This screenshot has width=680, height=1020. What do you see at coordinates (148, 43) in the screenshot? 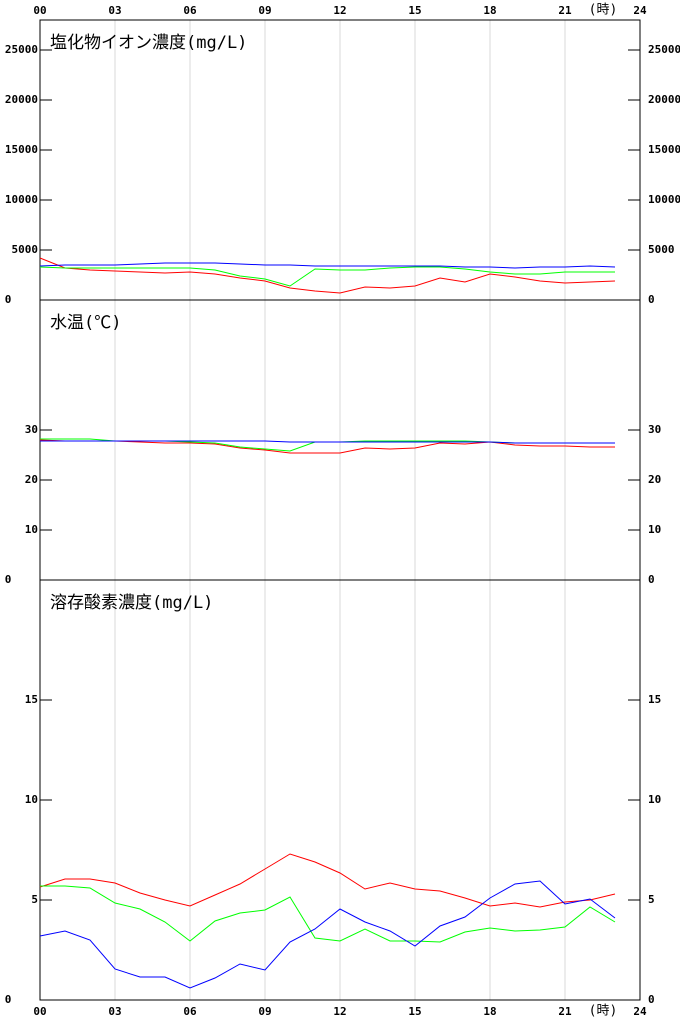
I see `chart-title title: 塩化物イオン濃度(mg/L)` at bounding box center [148, 43].